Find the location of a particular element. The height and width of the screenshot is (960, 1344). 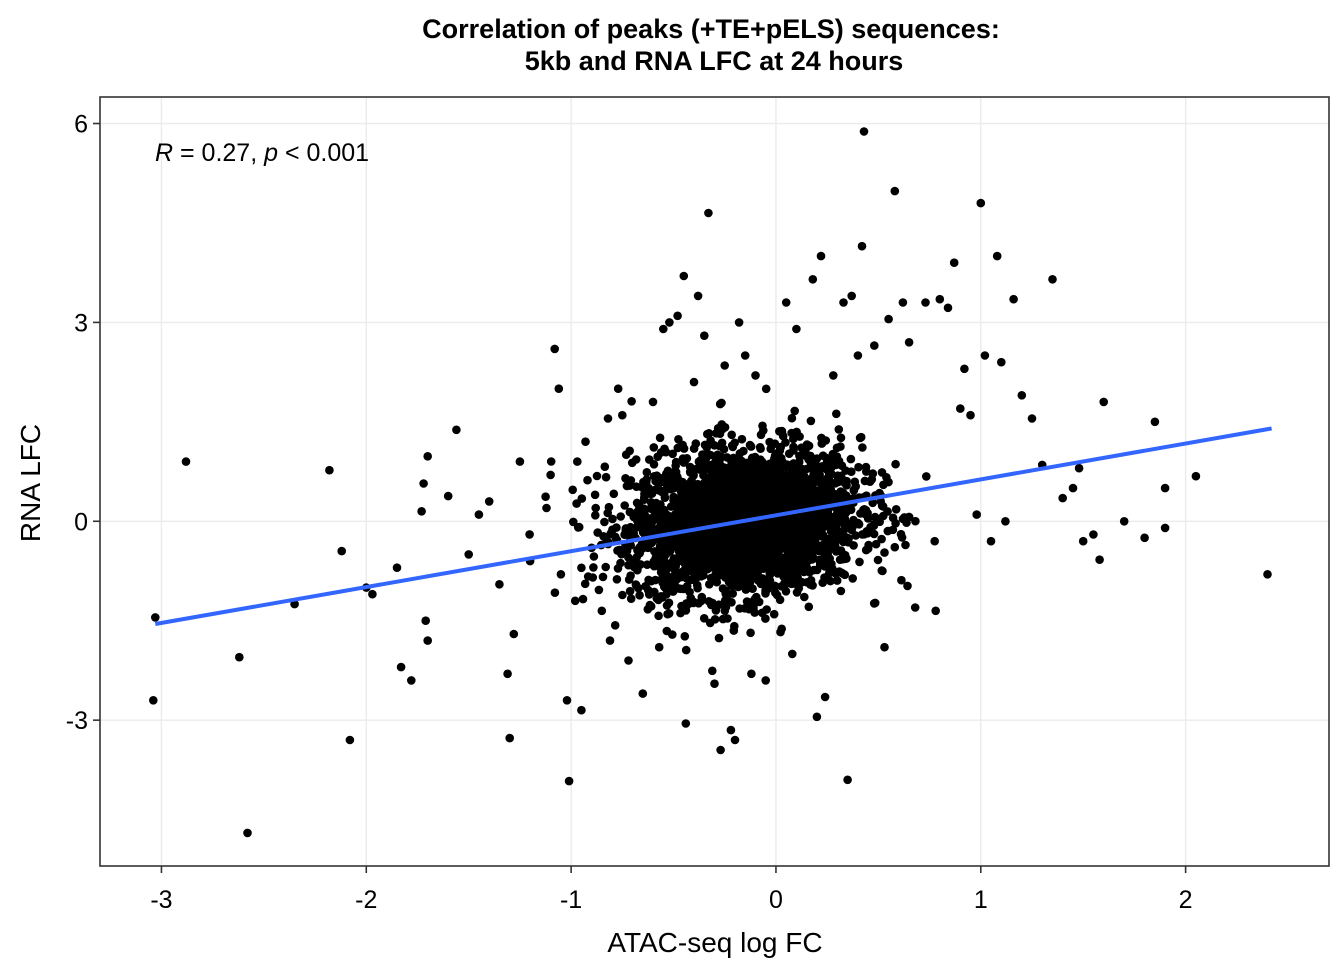

x-axis-label: ATAC-seq log FC is located at coordinates (714, 942).